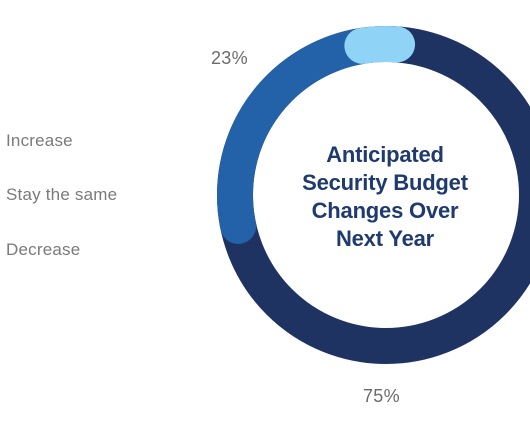 This screenshot has width=530, height=442. I want to click on legend-item-stay-the-same: Stay the same, so click(62, 194).